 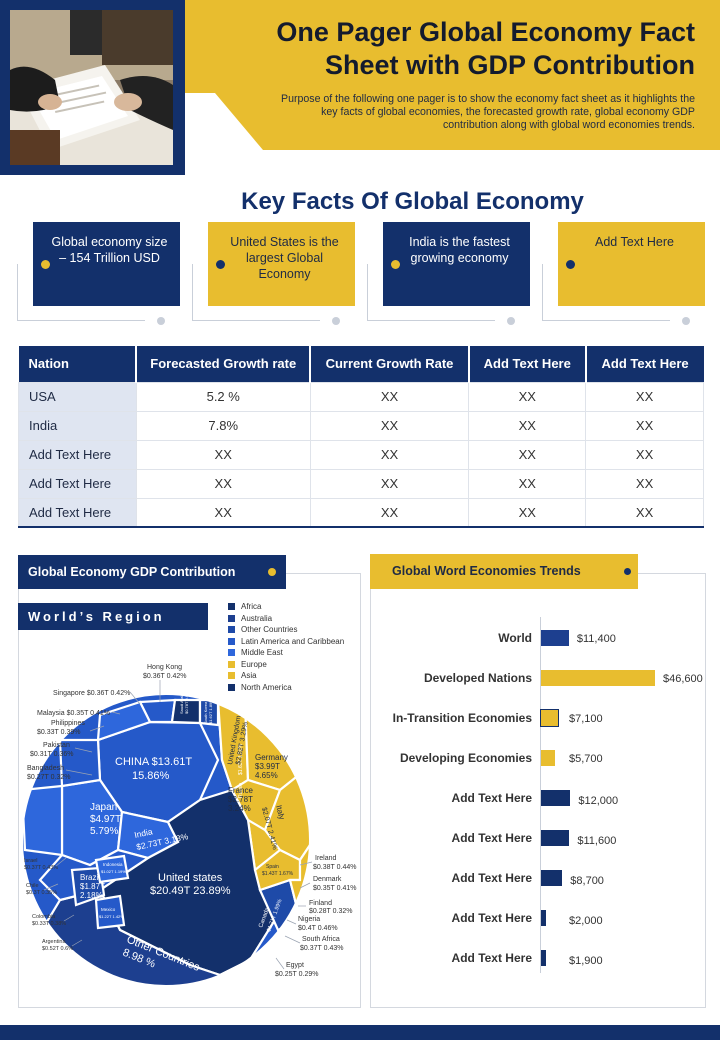 I want to click on fact-card-1: Global economy size – 154 Trillion USD, so click(x=98, y=273).